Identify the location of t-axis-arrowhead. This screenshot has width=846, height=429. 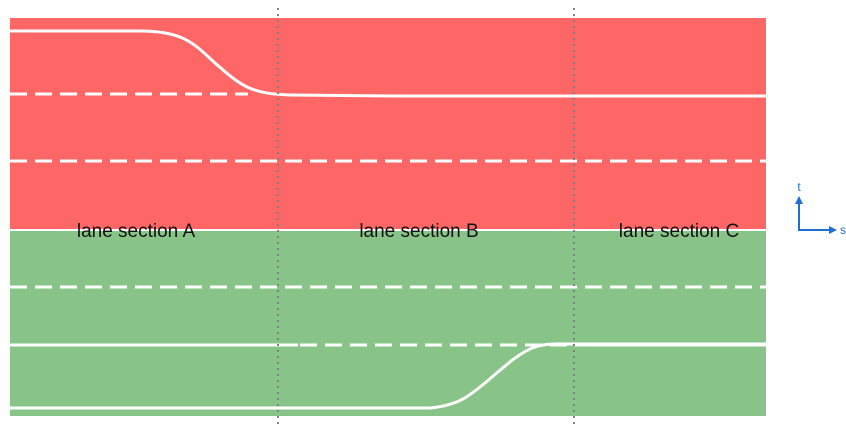
(799, 200).